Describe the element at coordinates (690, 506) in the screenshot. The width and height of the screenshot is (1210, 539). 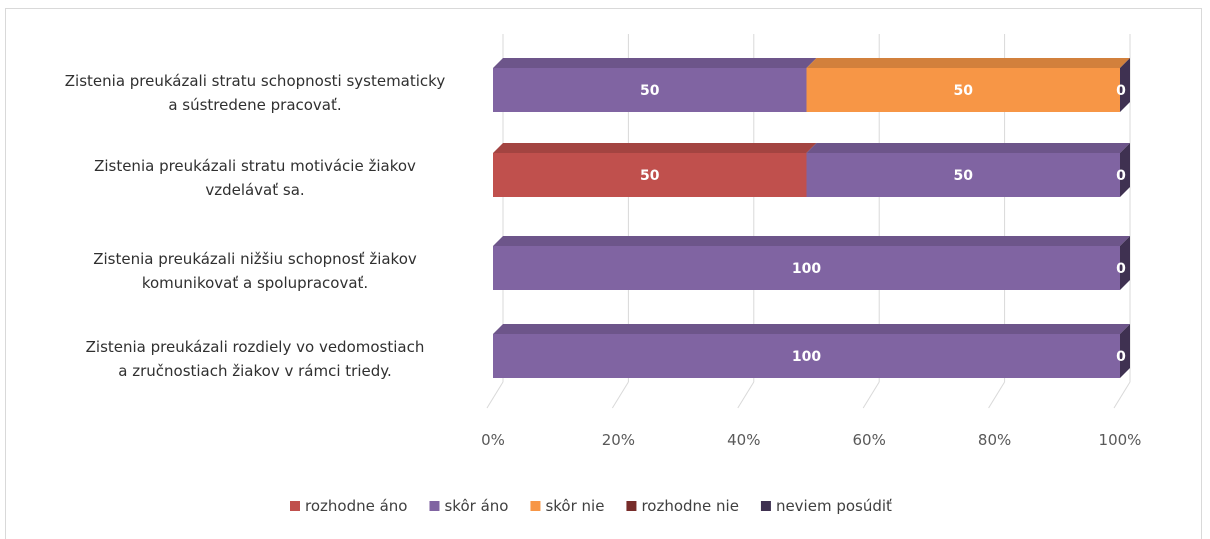
I see `legend-entry: rozhodne nie` at that location.